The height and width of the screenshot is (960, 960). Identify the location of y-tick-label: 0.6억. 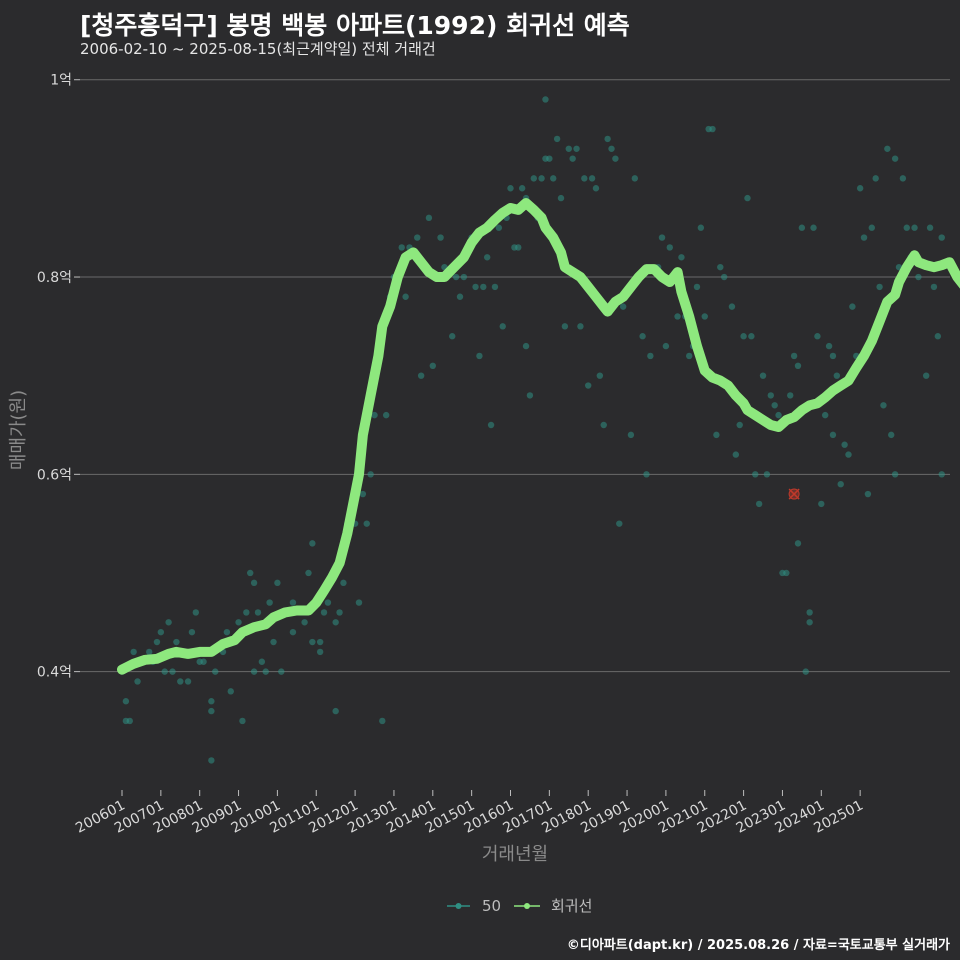
(54, 475).